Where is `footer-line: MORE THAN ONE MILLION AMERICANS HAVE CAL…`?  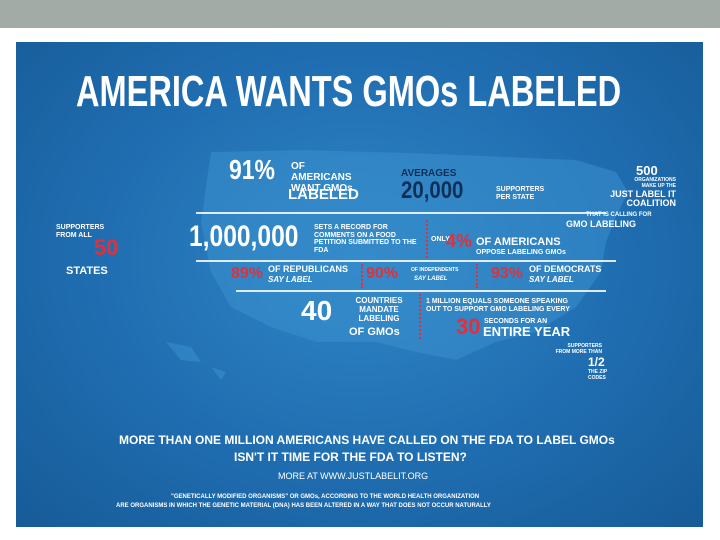 footer-line: MORE THAN ONE MILLION AMERICANS HAVE CAL… is located at coordinates (367, 440).